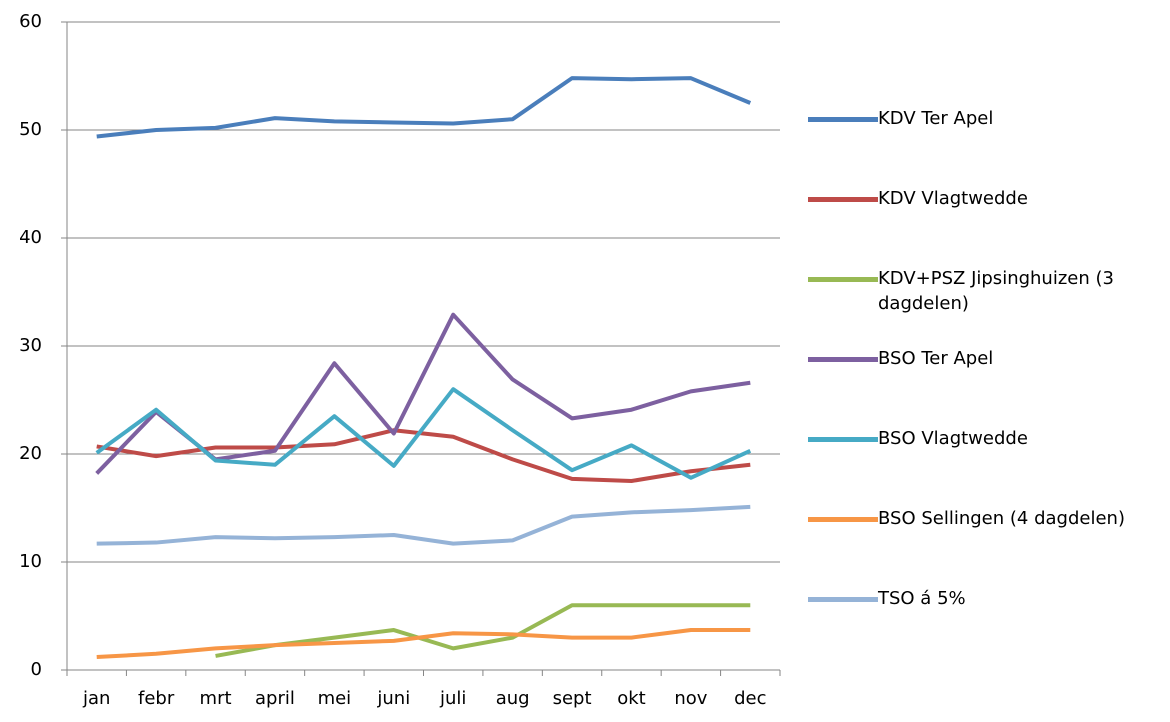  I want to click on y-tick-label: 50, so click(30, 129).